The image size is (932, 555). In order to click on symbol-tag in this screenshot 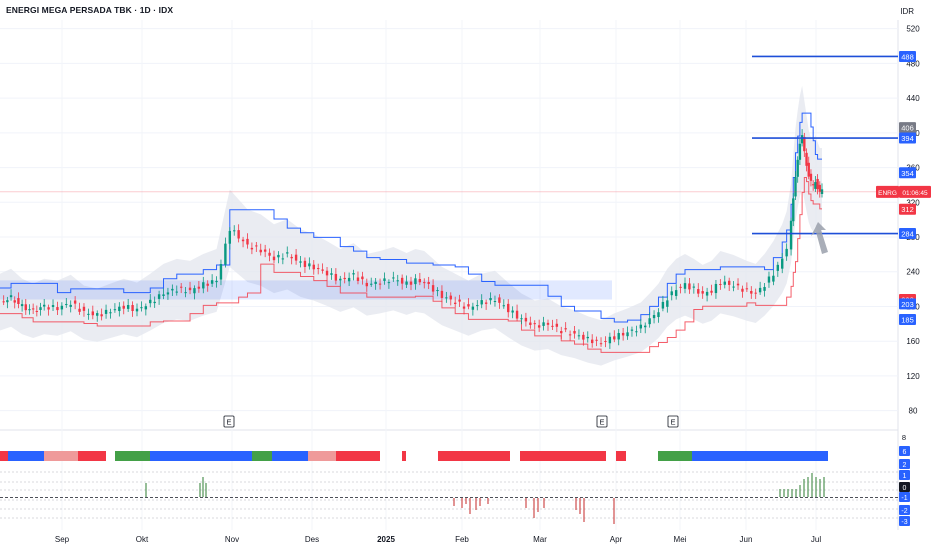, I will do `click(887, 191)`.